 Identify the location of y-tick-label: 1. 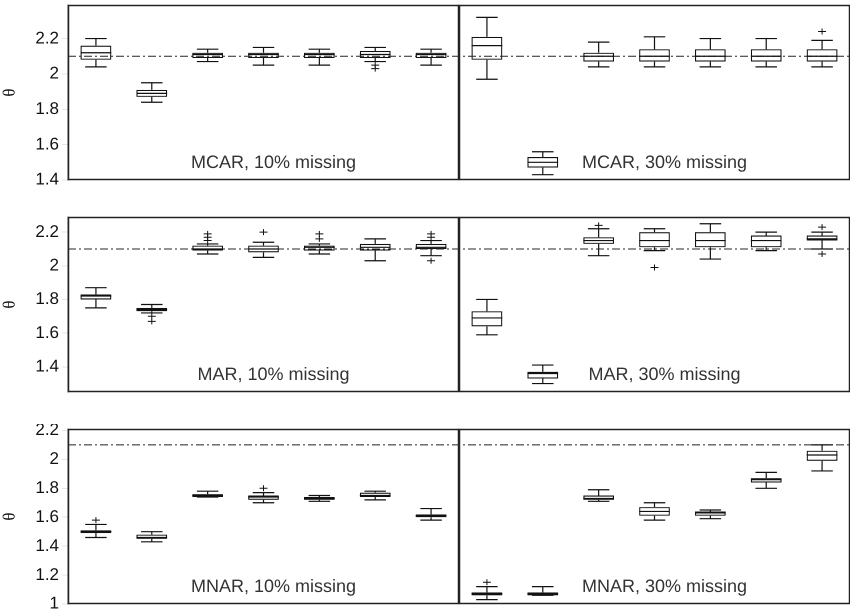
(54, 603).